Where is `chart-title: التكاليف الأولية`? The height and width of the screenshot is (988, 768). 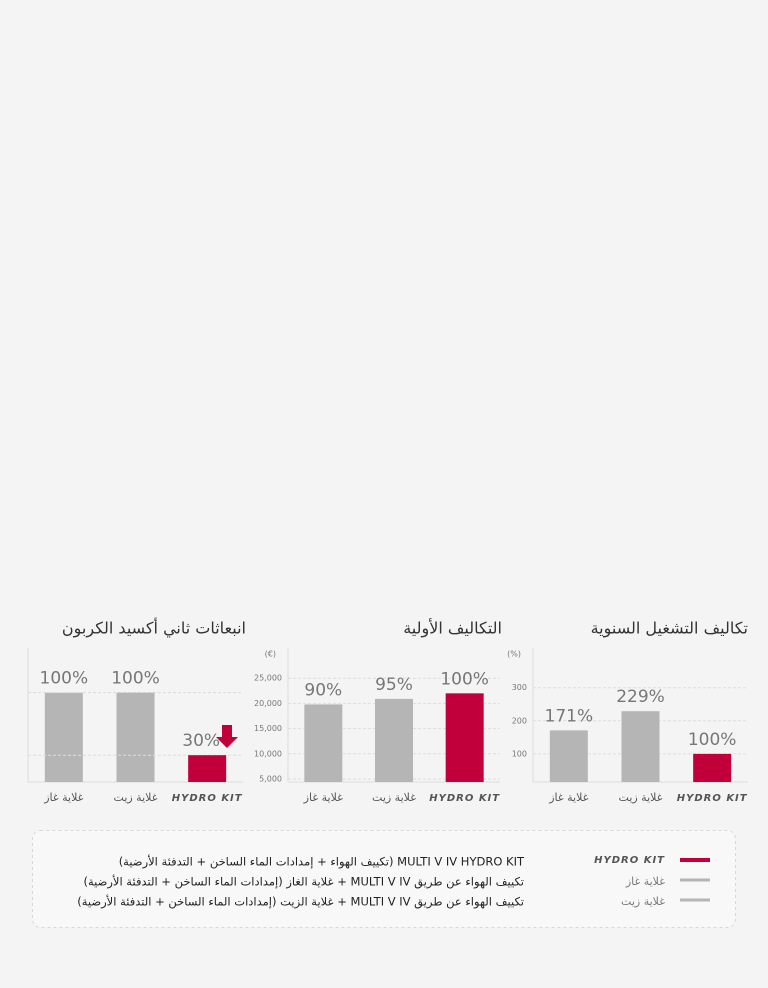 chart-title: التكاليف الأولية is located at coordinates (452, 628).